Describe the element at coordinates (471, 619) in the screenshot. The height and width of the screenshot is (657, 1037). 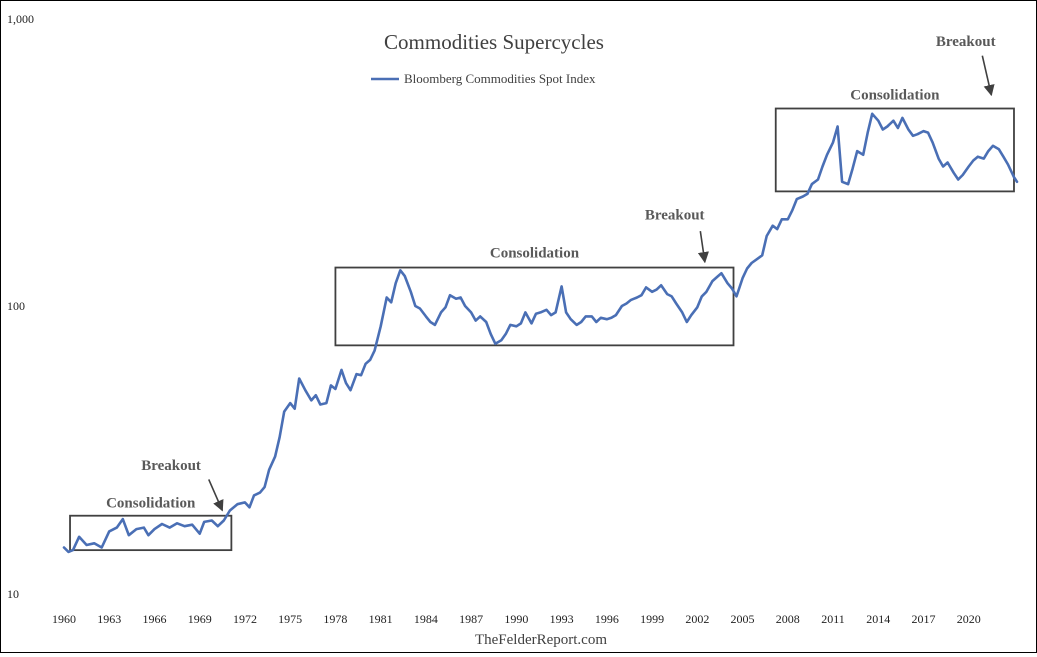
I see `x-tick-label: 1987` at that location.